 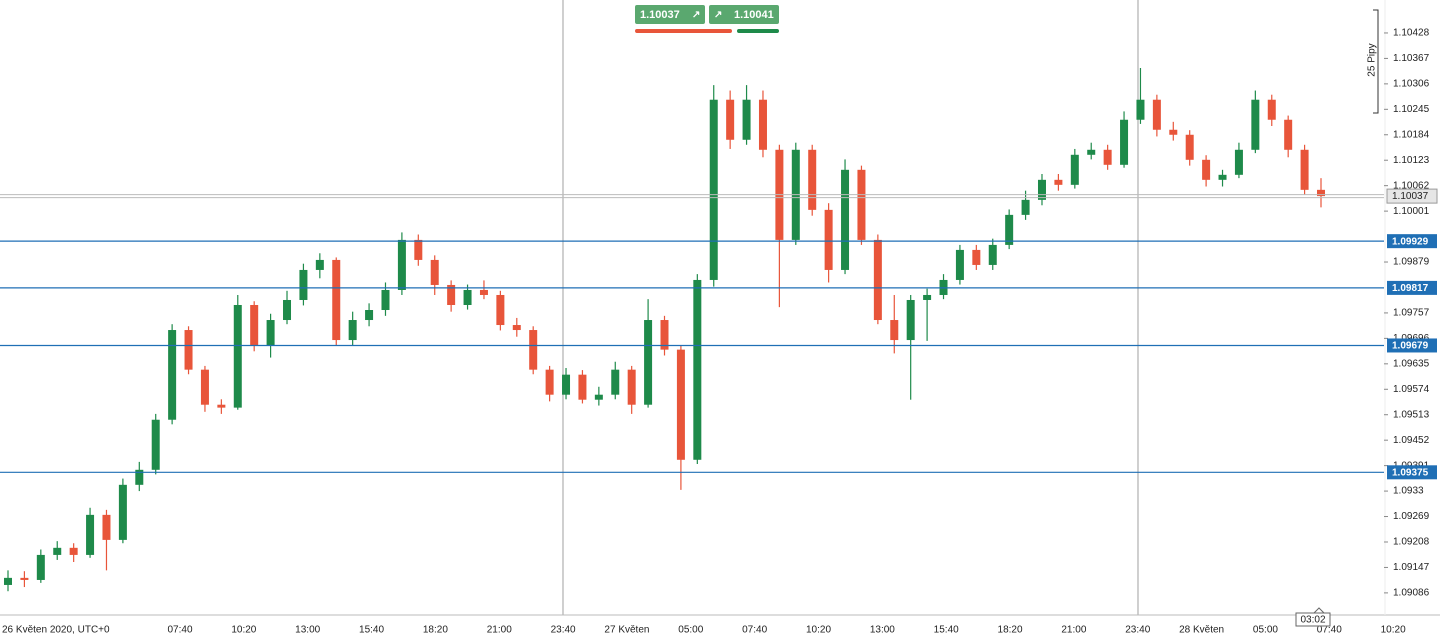 What do you see at coordinates (1411, 134) in the screenshot?
I see `y-tick-label: 1.10184` at bounding box center [1411, 134].